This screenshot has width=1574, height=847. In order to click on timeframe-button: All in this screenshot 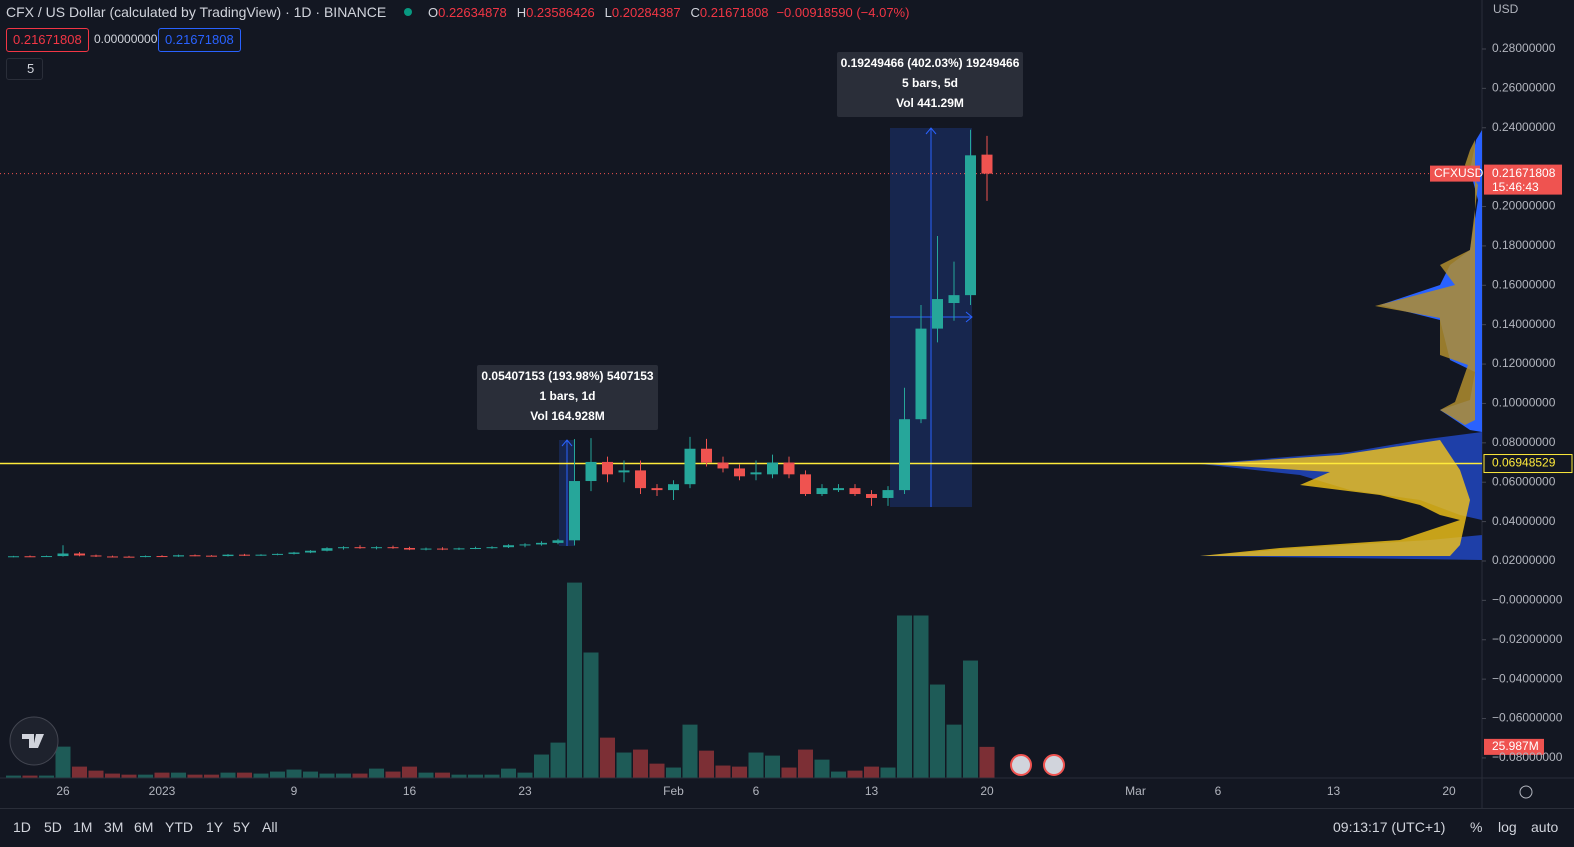, I will do `click(270, 827)`.